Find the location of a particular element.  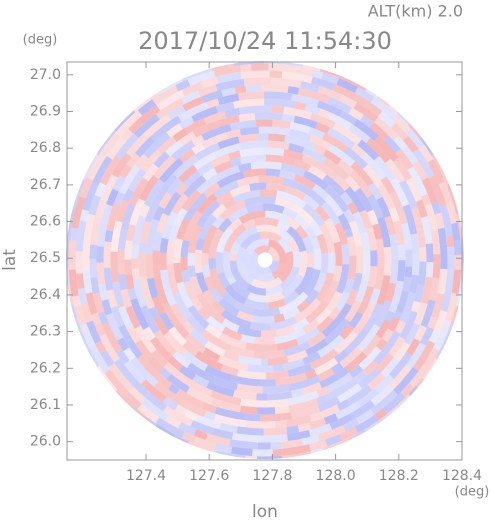

y-tick-label: 26.6 is located at coordinates (45, 222).